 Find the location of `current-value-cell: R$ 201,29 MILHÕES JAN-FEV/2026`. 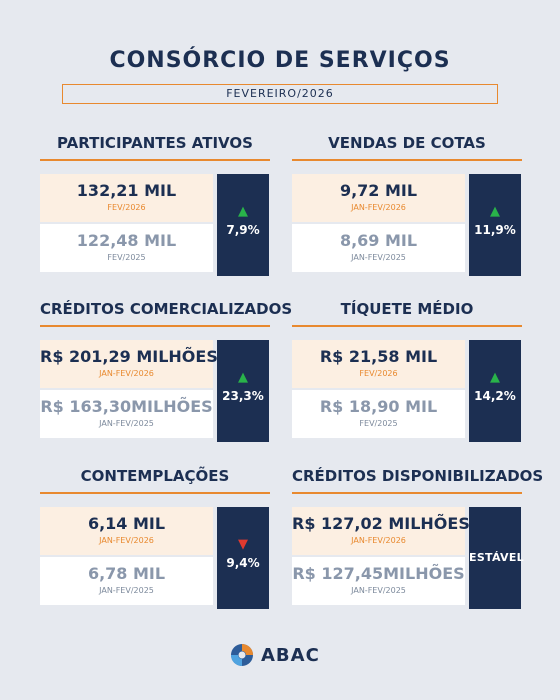

current-value-cell: R$ 201,29 MILHÕES JAN-FEV/2026 is located at coordinates (129, 364).